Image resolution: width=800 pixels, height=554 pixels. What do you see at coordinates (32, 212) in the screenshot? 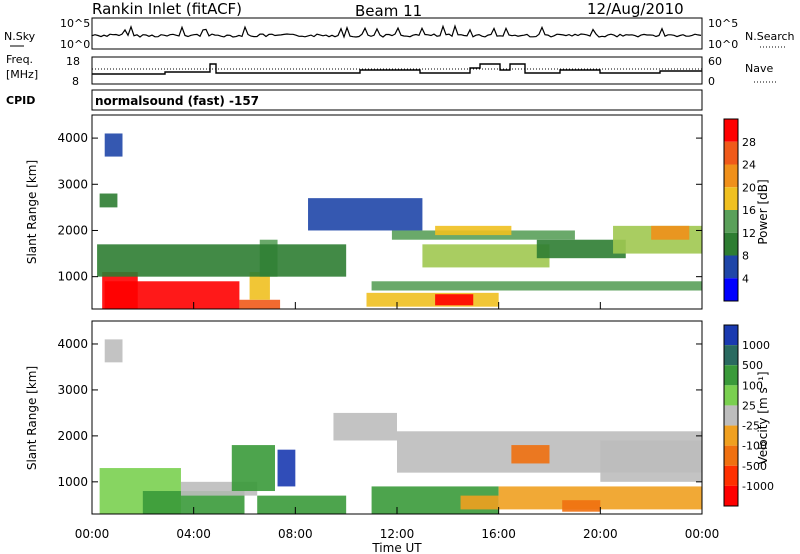
I see `power-y-label: Slant Range [km]` at bounding box center [32, 212].